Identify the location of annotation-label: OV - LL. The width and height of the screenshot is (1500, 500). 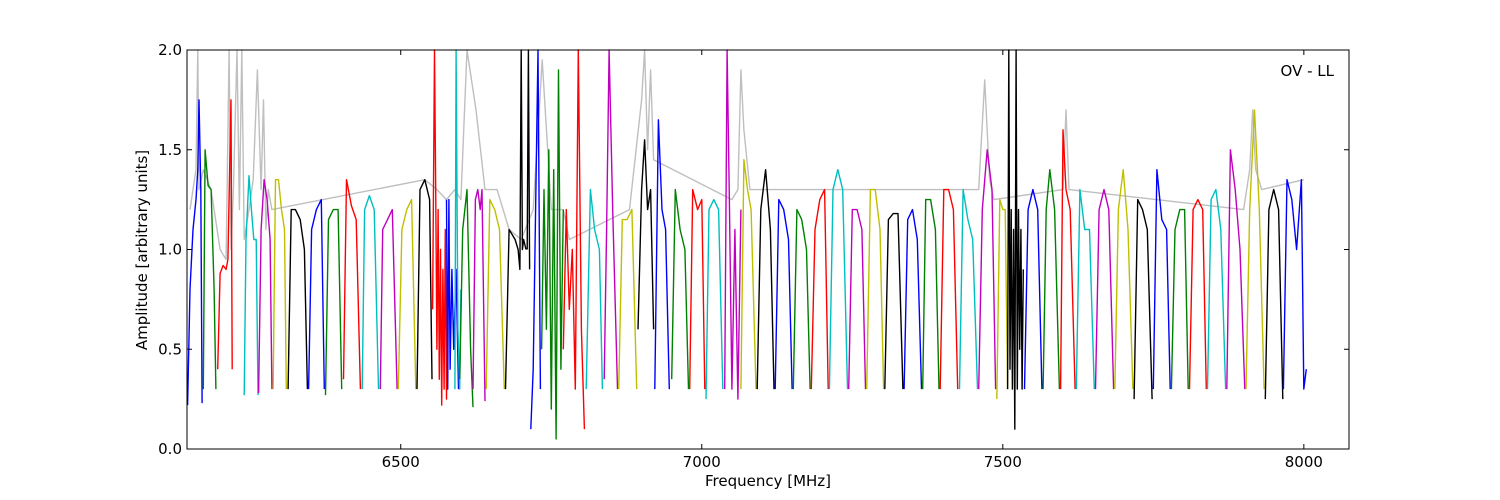
(1308, 71).